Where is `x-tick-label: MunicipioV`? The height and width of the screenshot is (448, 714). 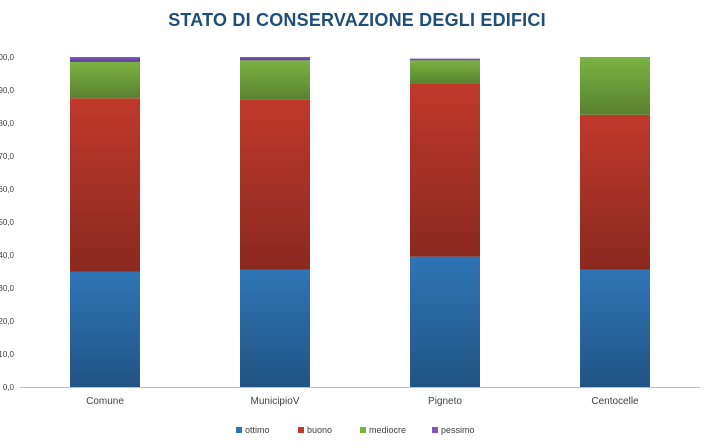 x-tick-label: MunicipioV is located at coordinates (275, 401).